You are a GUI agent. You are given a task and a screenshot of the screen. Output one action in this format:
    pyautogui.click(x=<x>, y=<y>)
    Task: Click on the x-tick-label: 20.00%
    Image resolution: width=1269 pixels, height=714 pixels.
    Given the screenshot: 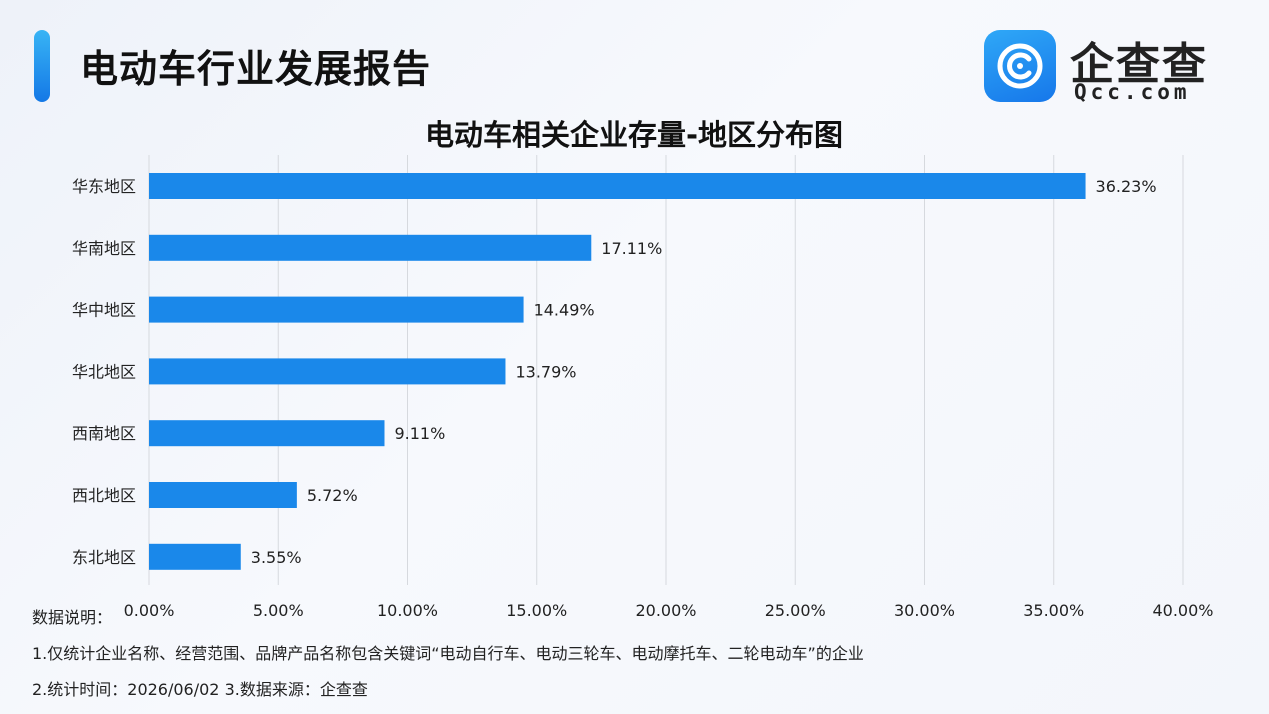 What is the action you would take?
    pyautogui.click(x=665, y=610)
    